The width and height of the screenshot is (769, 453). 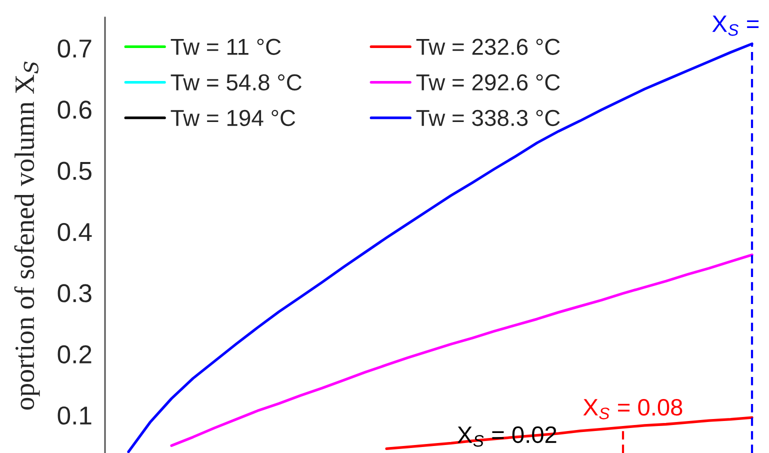 I want to click on legend-label: Tw = 11 °C, so click(x=225, y=46).